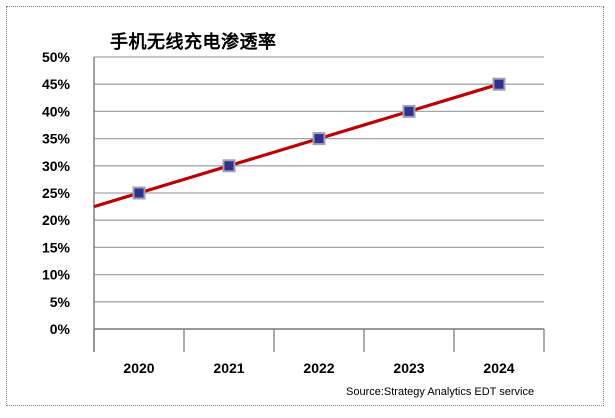  I want to click on y-tick-label: 5%, so click(60, 302).